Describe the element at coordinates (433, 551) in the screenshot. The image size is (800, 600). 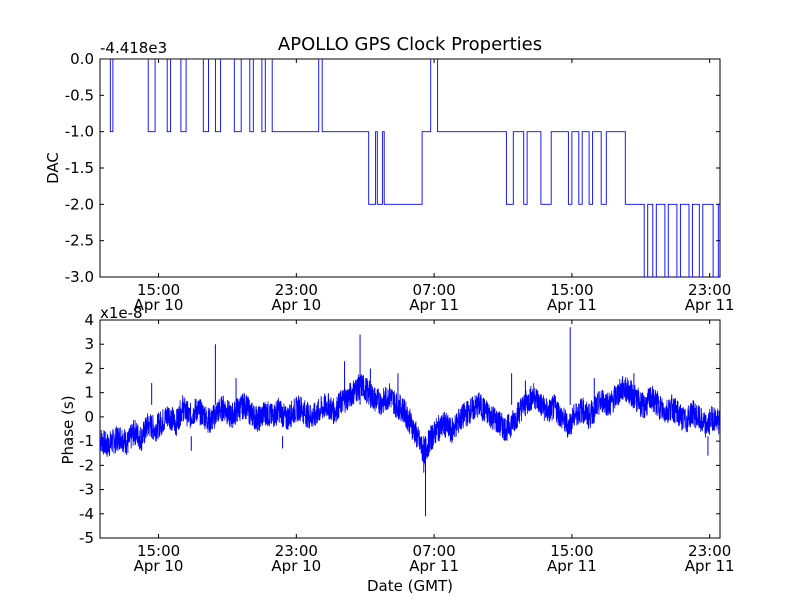
I see `1-x-tick-time: 07:00` at that location.